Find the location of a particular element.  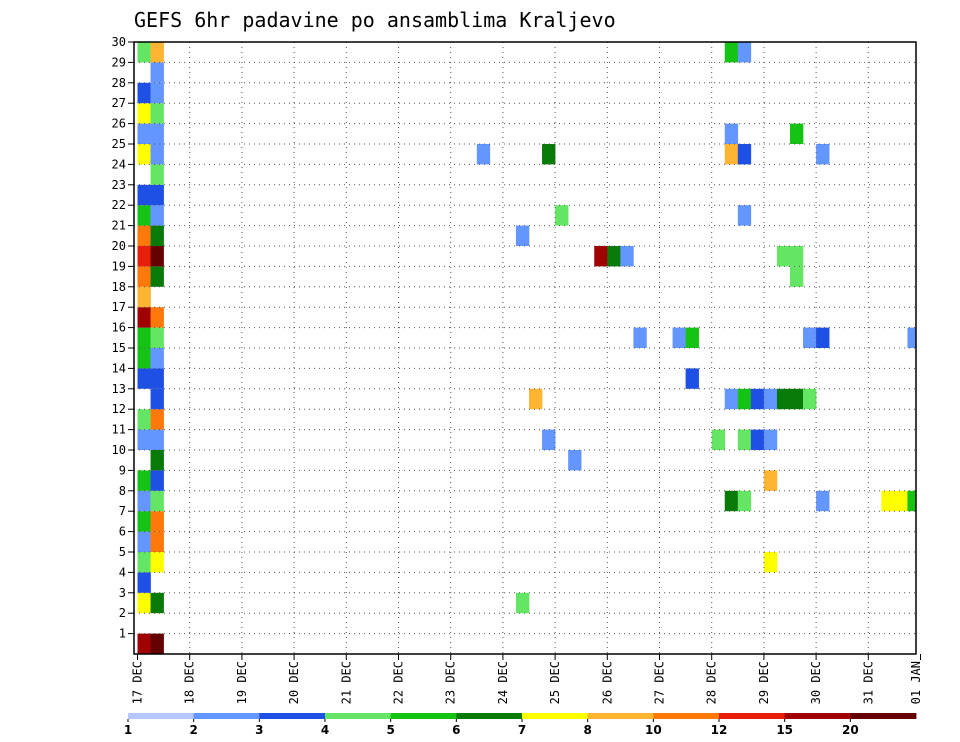

y-tick-label: 4 is located at coordinates (122, 572).